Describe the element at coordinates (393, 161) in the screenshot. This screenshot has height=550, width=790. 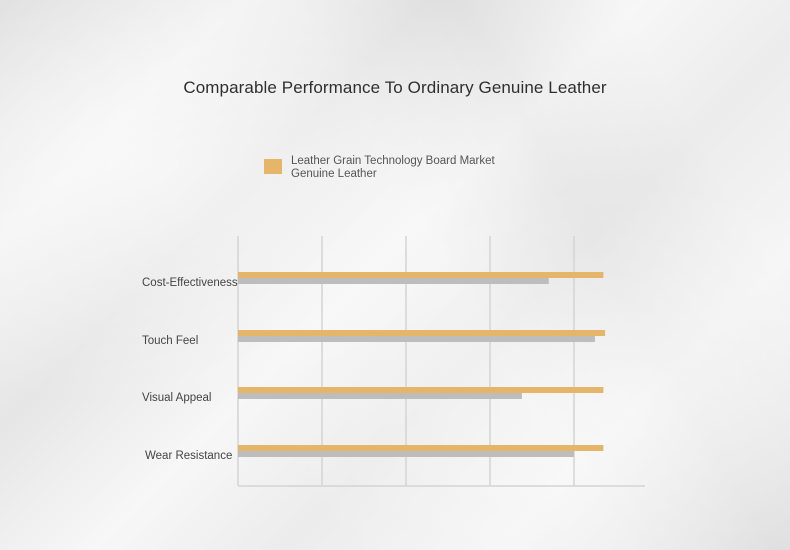
I see `legend-label-series-1: Leather Grain Technology Board Market` at that location.